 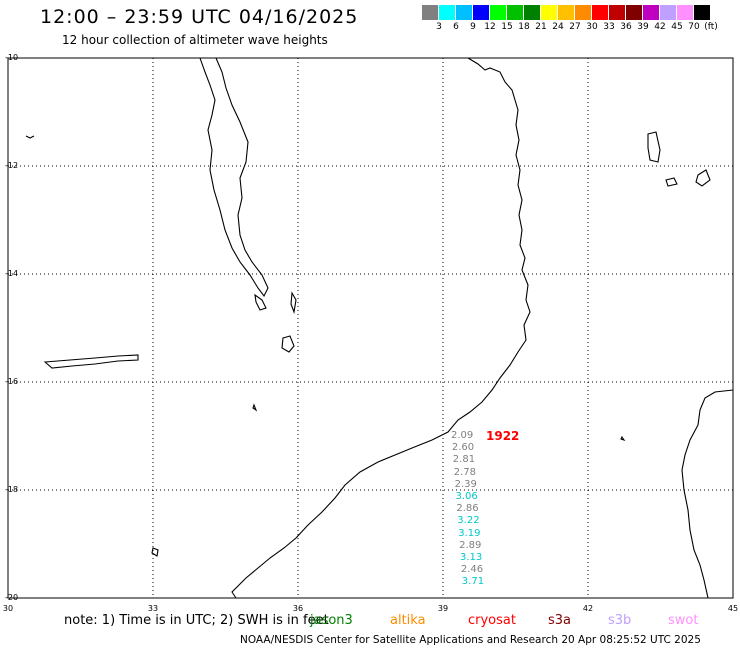 I want to click on legend-label: 9, so click(x=473, y=27).